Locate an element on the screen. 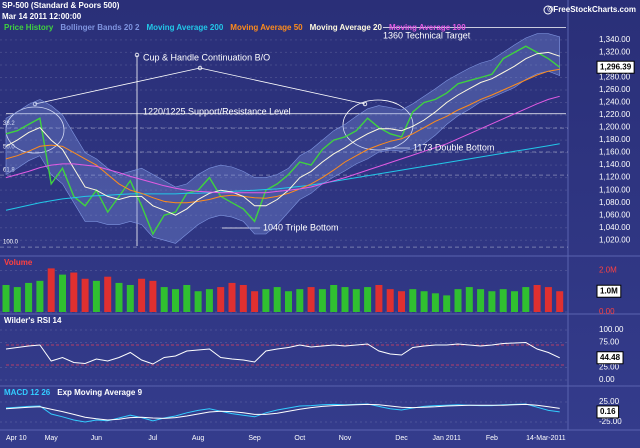 This screenshot has height=448, width=640. legend-entry: Bollinger Bands 20 2 is located at coordinates (100, 27).